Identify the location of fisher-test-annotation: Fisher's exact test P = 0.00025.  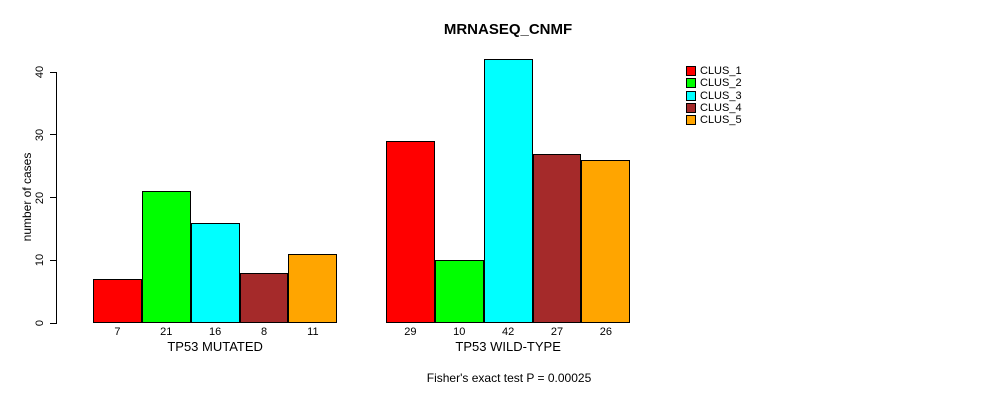
(509, 378).